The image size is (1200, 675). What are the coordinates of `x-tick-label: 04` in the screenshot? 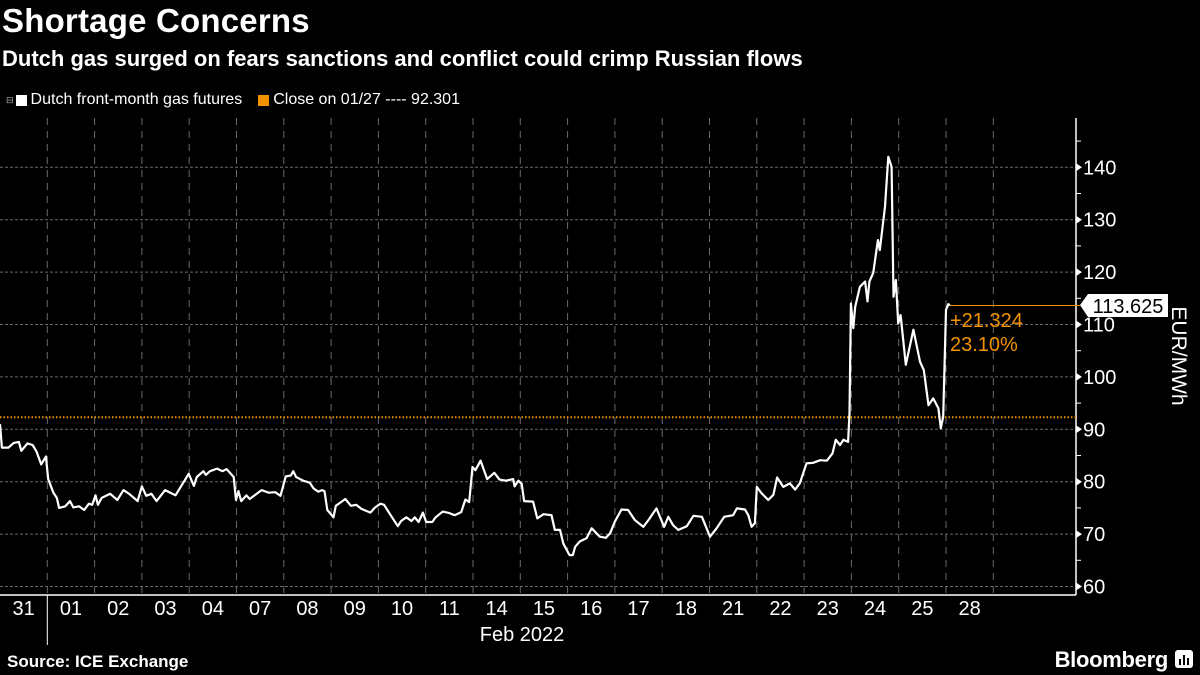 It's located at (213, 609).